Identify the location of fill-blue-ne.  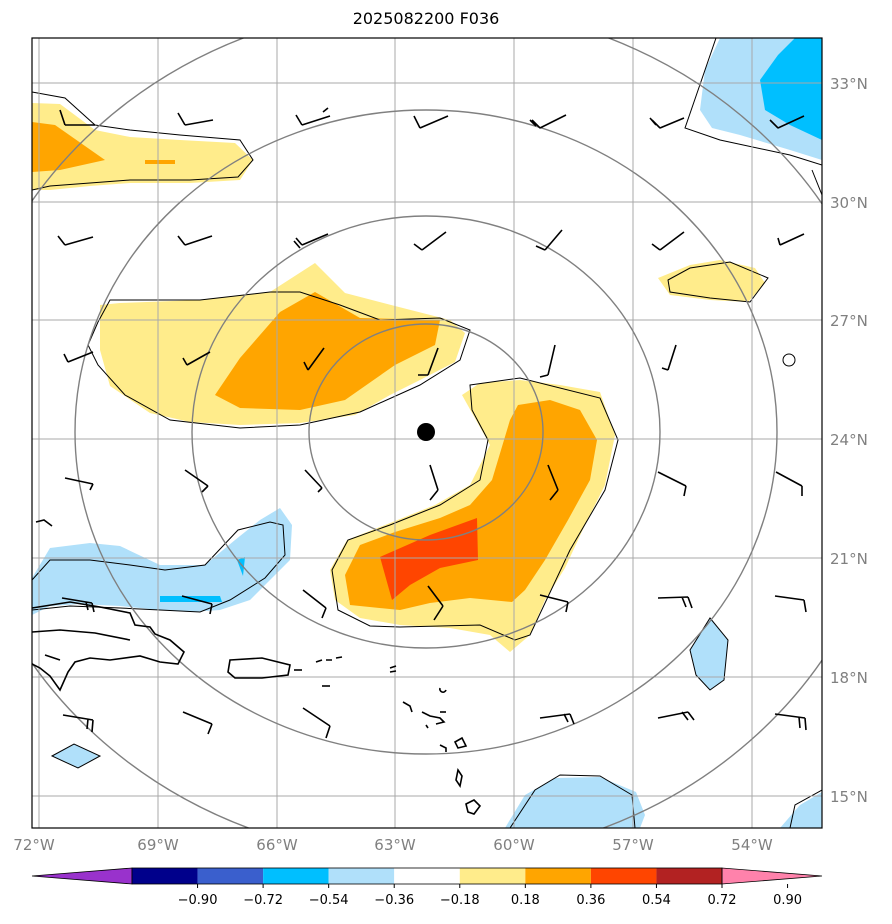
(791, 89).